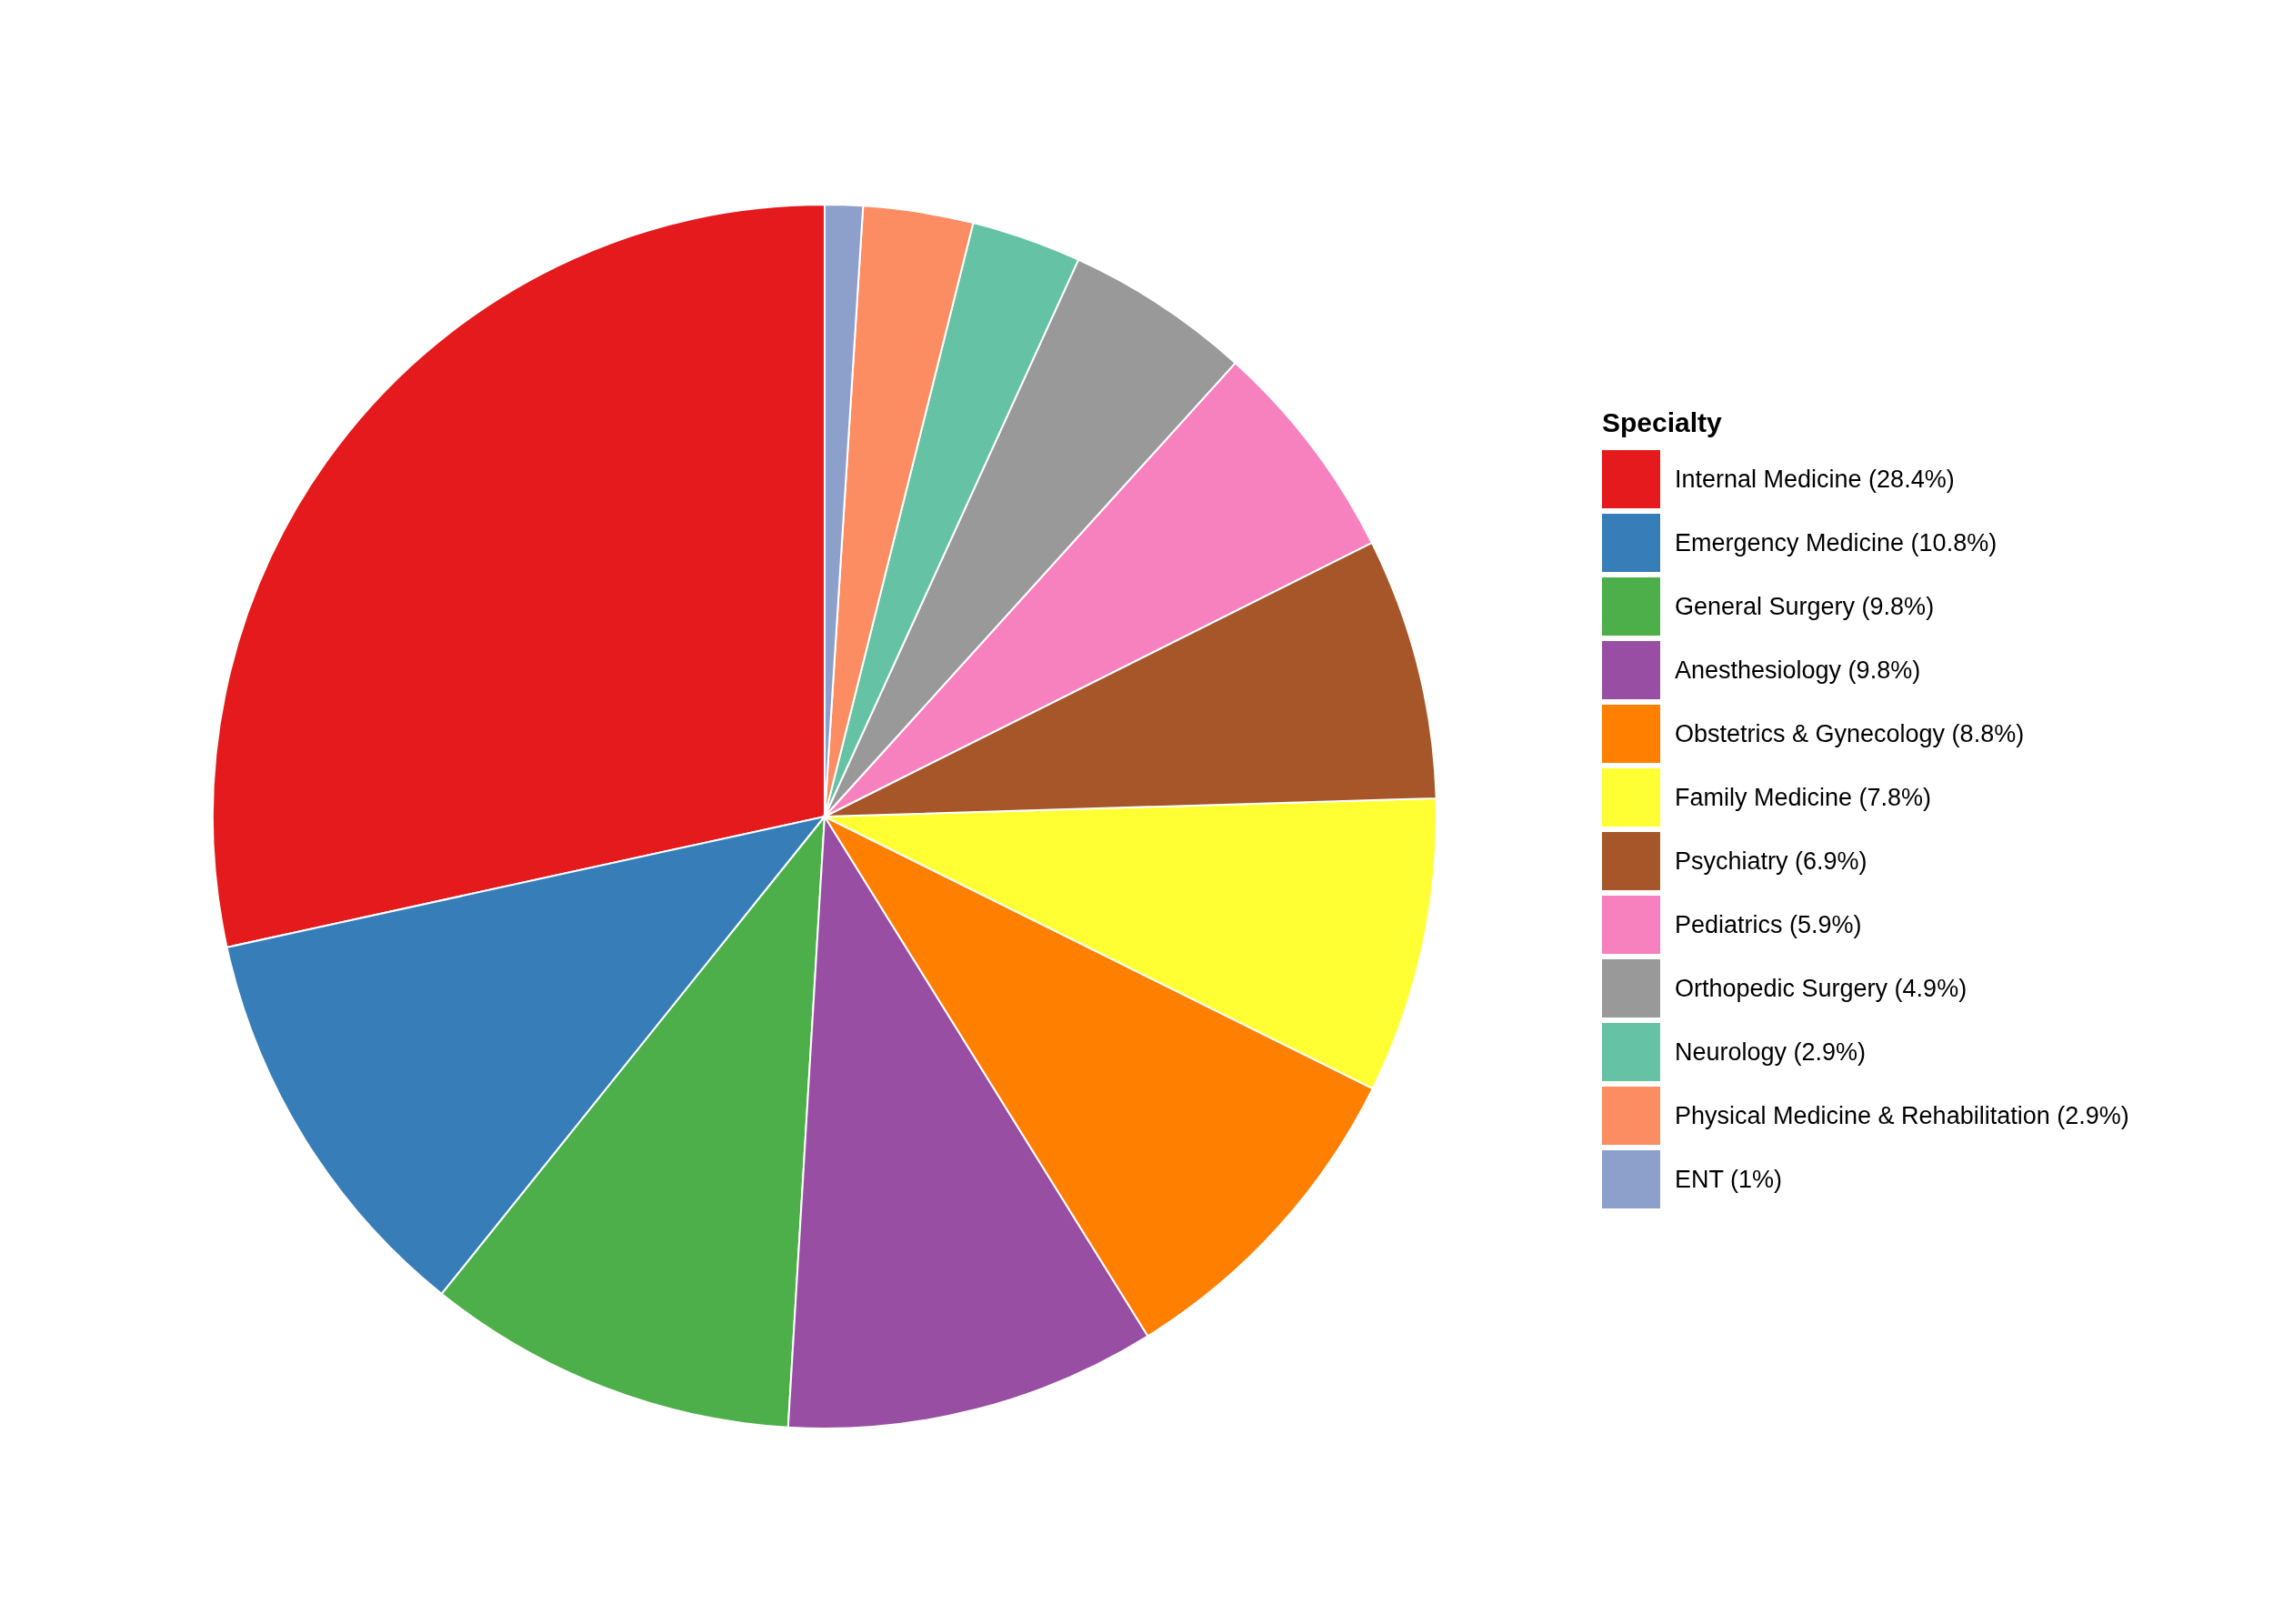  What do you see at coordinates (1798, 670) in the screenshot?
I see `legend-label: Anesthesiology (9.8%)` at bounding box center [1798, 670].